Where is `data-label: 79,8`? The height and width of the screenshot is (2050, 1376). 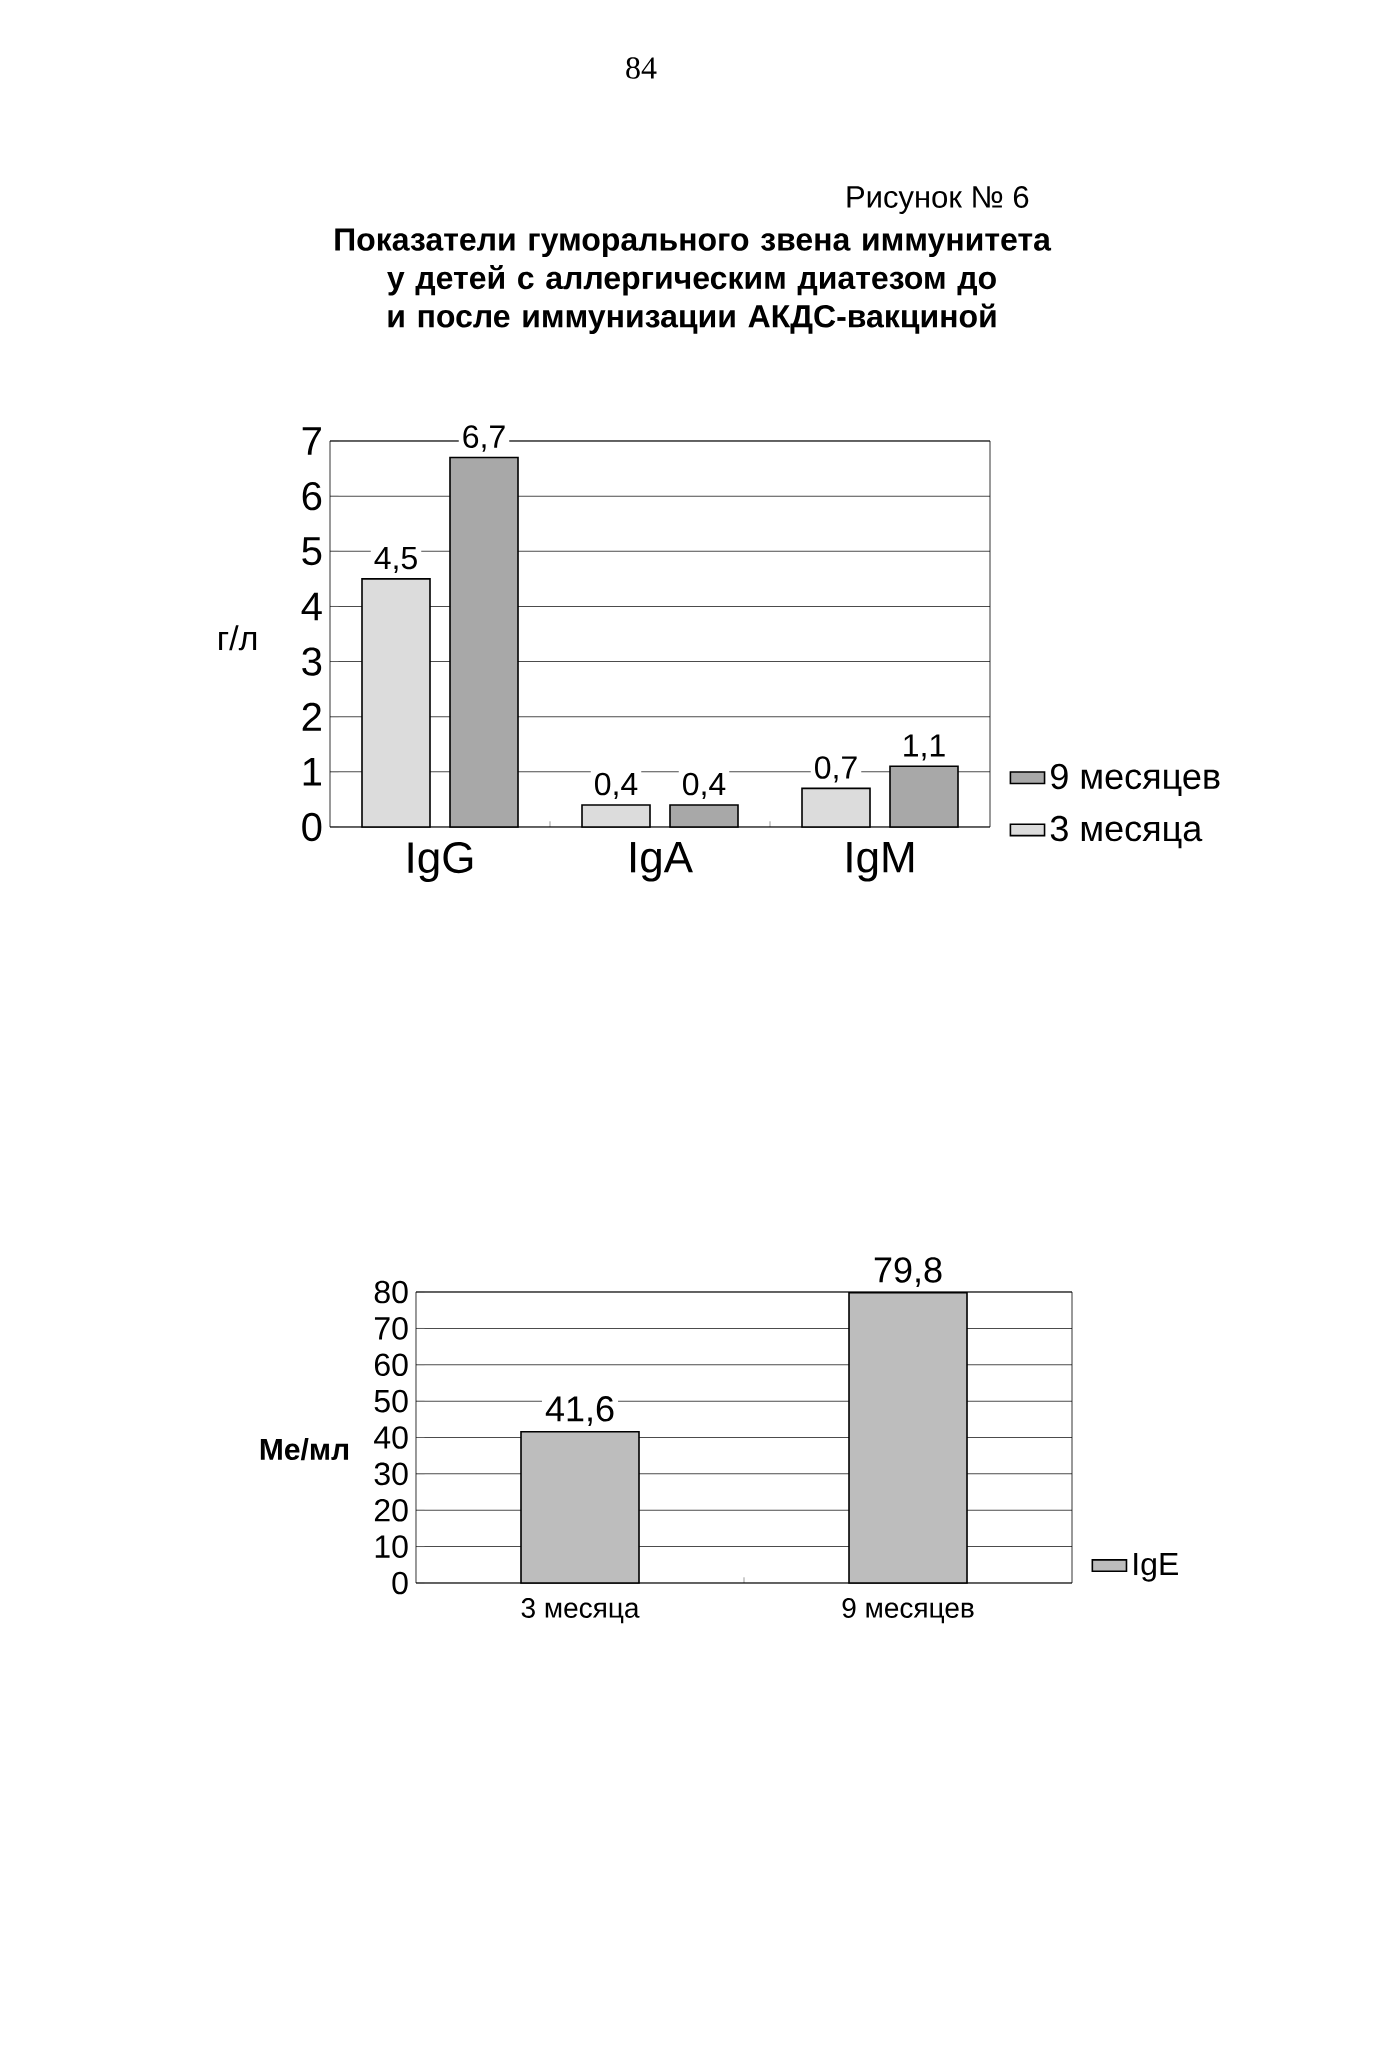
data-label: 79,8 is located at coordinates (908, 1272).